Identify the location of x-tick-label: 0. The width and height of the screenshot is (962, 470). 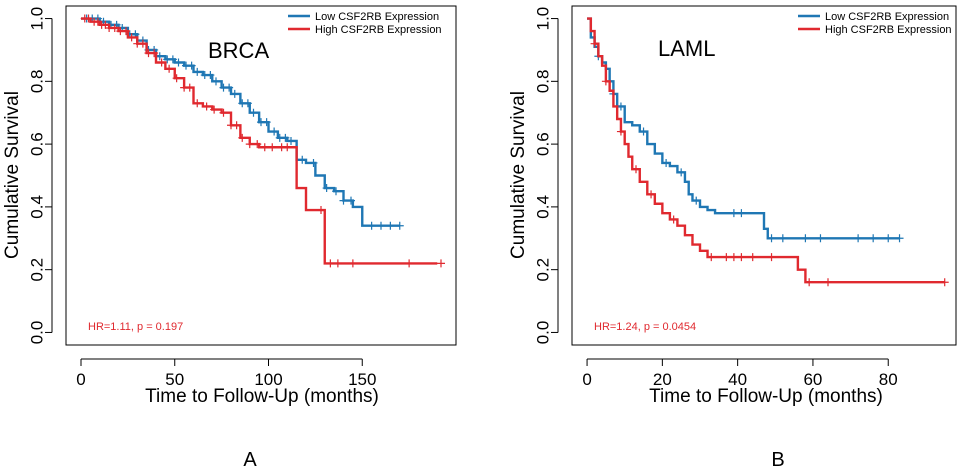
(80, 379).